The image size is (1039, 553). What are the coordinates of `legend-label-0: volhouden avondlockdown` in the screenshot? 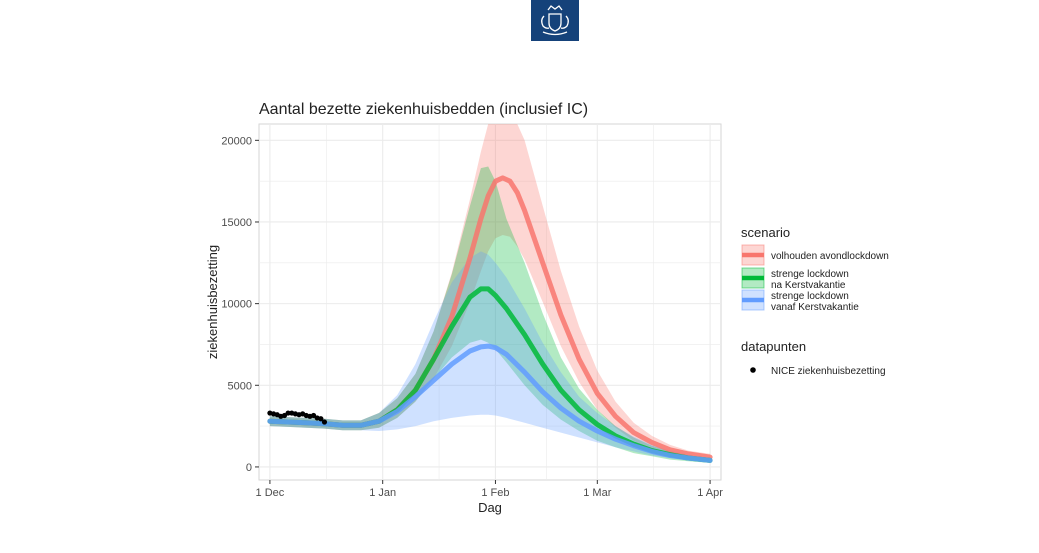 It's located at (830, 256).